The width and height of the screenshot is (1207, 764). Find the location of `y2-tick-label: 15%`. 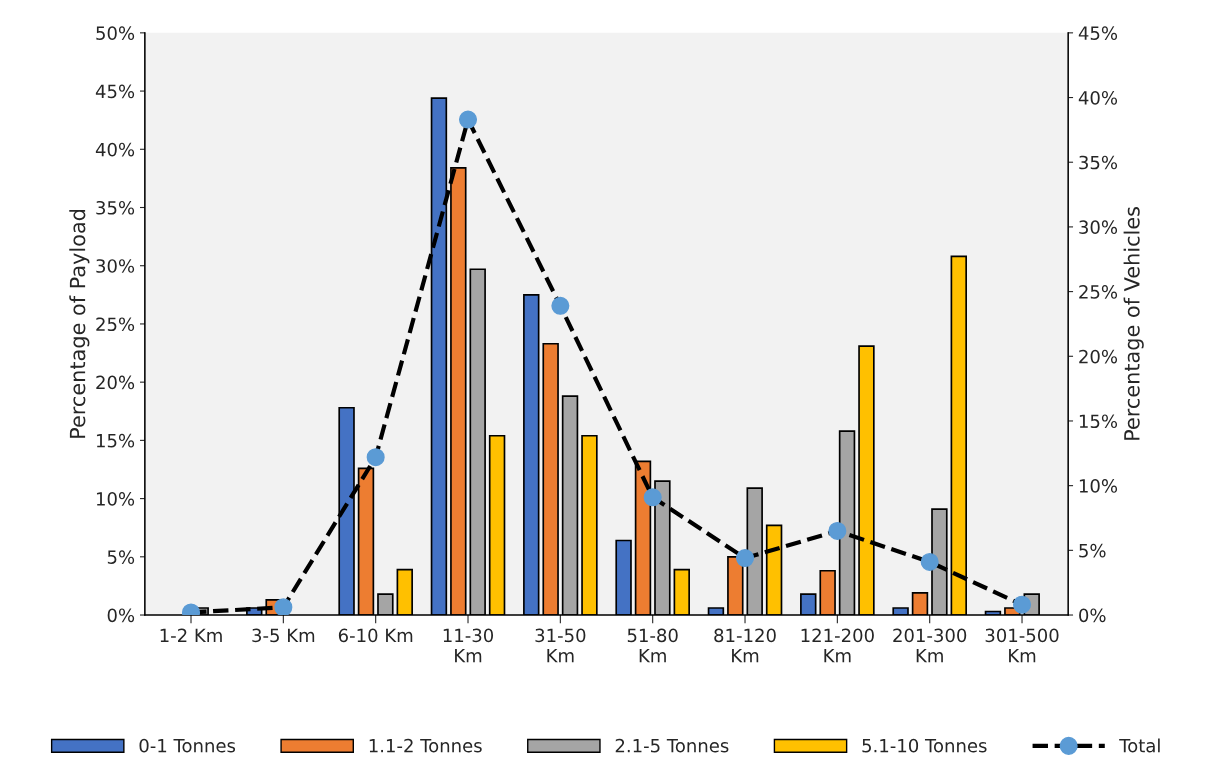

y2-tick-label: 15% is located at coordinates (1098, 421).